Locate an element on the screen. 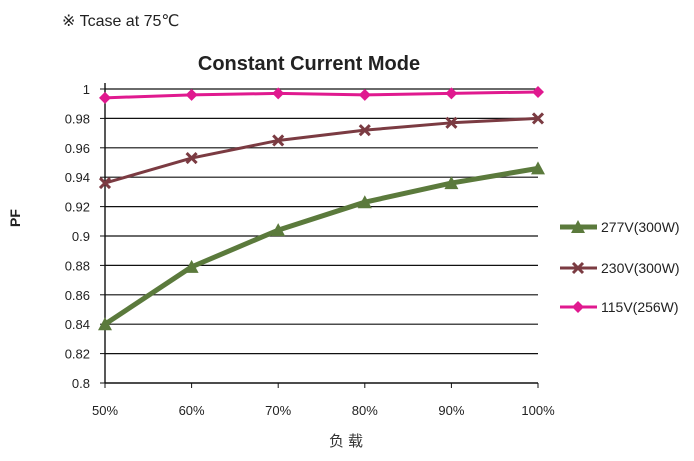 The width and height of the screenshot is (694, 461). legend: 277V(300W) 230V(300W) 115V(256W) is located at coordinates (620, 267).